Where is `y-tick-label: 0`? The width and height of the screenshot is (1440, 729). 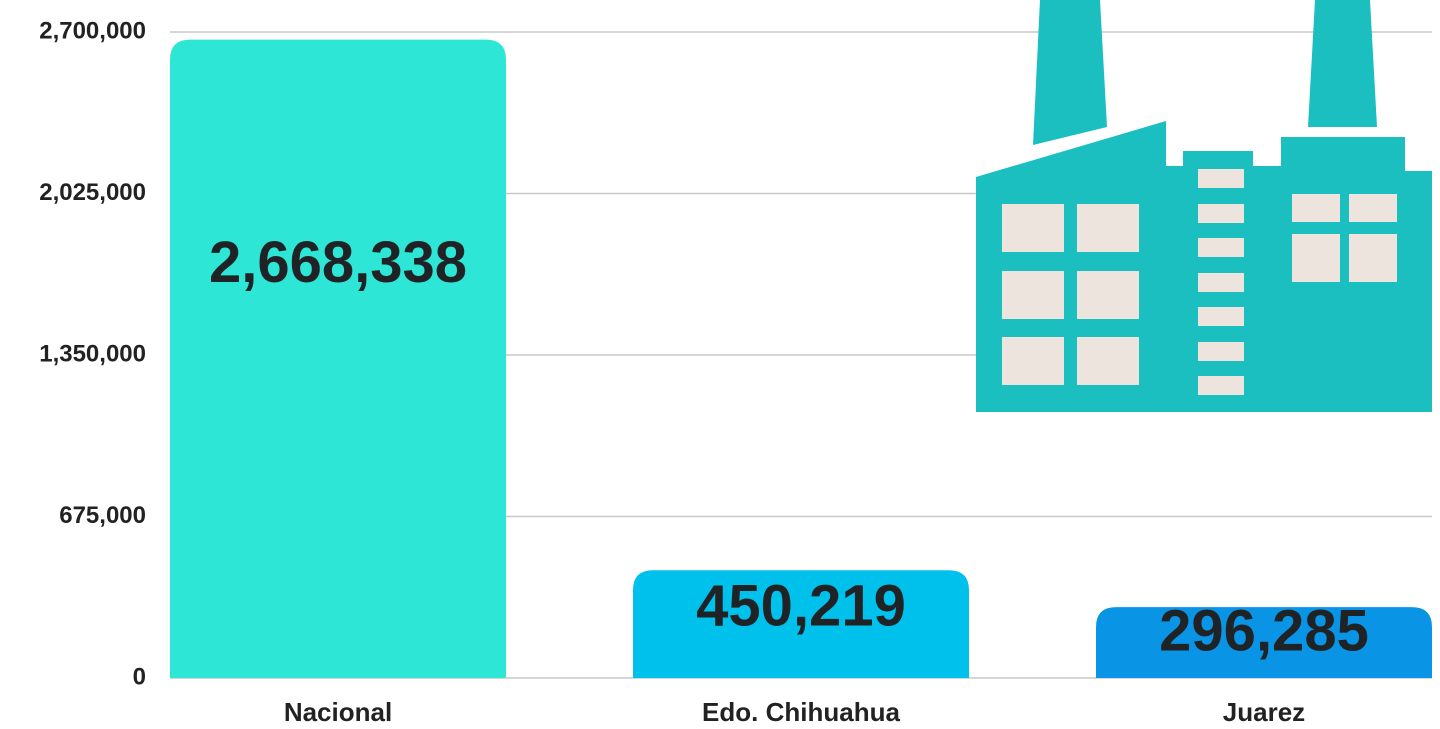 y-tick-label: 0 is located at coordinates (139, 676).